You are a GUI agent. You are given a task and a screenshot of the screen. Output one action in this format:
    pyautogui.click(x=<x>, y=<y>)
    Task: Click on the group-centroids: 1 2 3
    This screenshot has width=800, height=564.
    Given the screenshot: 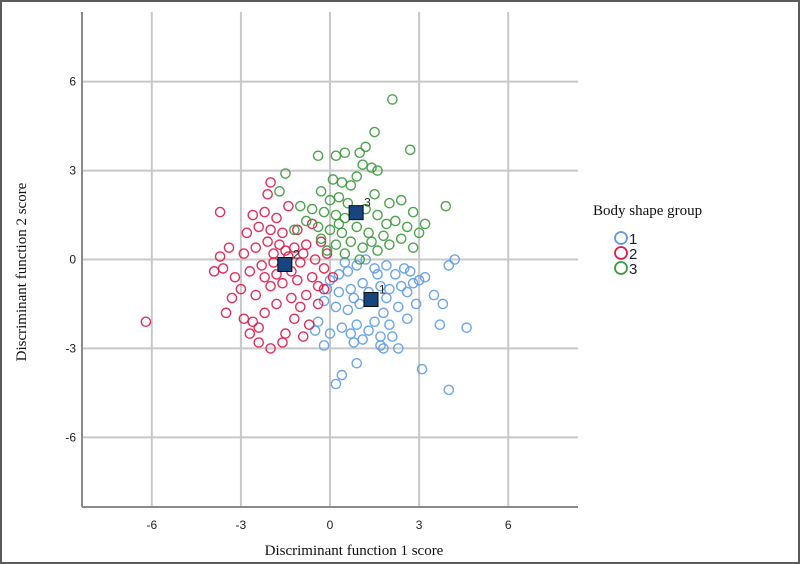 What is the action you would take?
    pyautogui.click(x=331, y=252)
    